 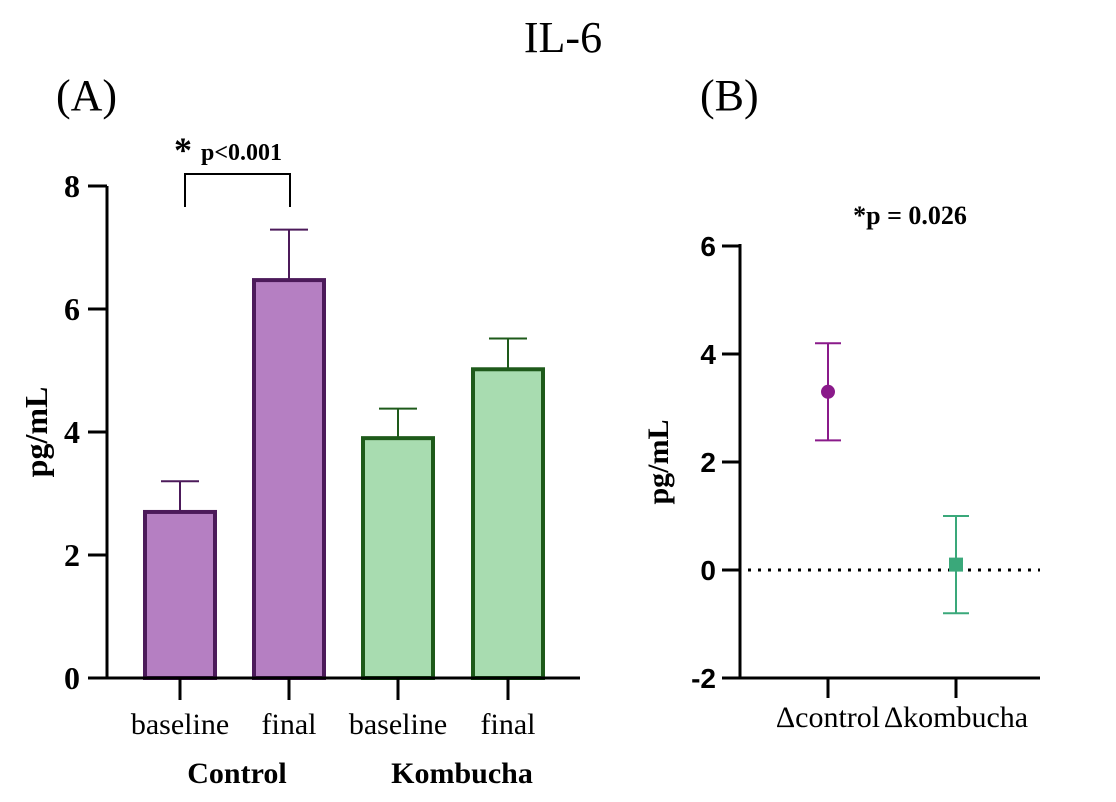 What do you see at coordinates (72, 432) in the screenshot?
I see `panel-a-y-tick-label: 4` at bounding box center [72, 432].